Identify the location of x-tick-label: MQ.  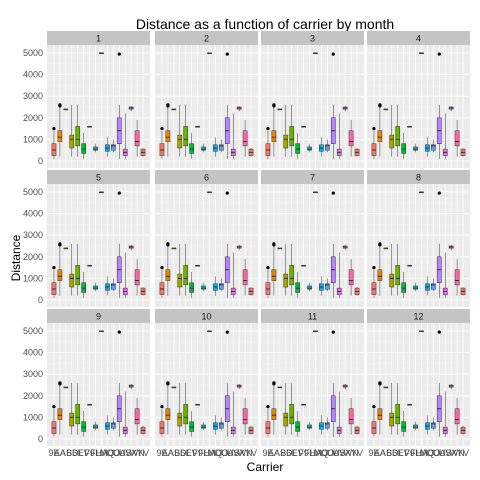
(215, 453).